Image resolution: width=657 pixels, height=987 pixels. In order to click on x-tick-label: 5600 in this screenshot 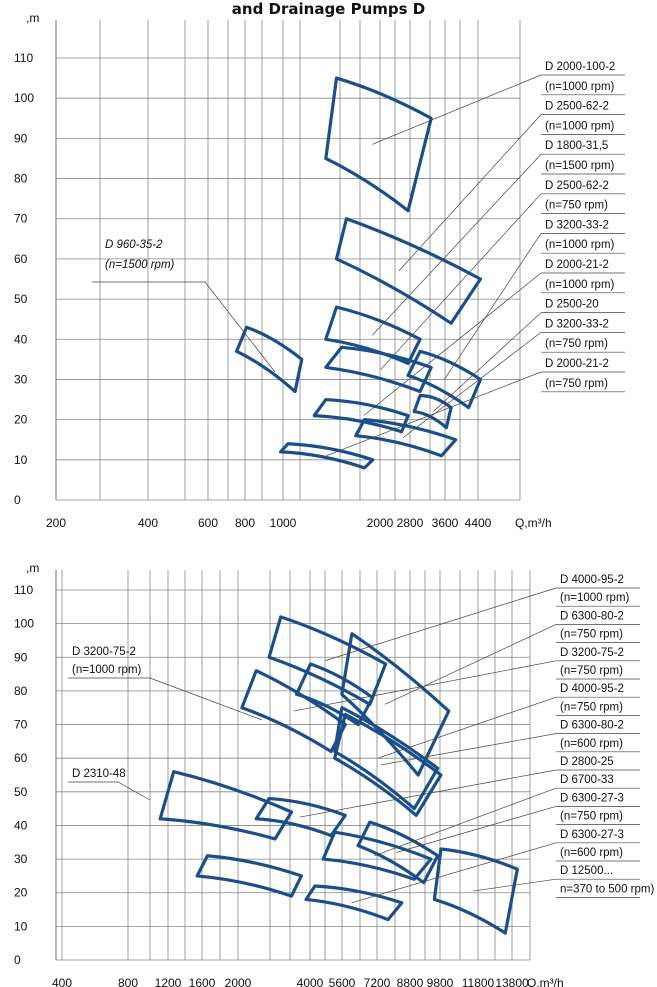, I will do `click(342, 981)`.